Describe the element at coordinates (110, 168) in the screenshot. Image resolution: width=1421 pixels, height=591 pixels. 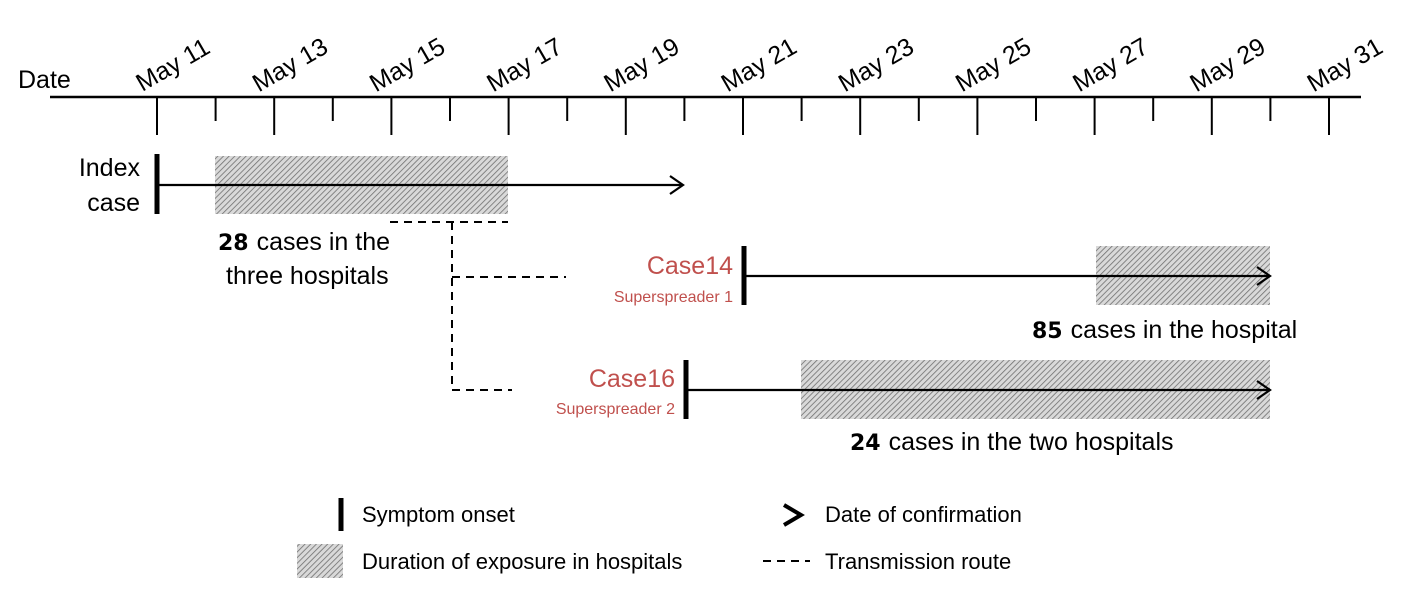
I see `index-case-label-line1: Index` at that location.